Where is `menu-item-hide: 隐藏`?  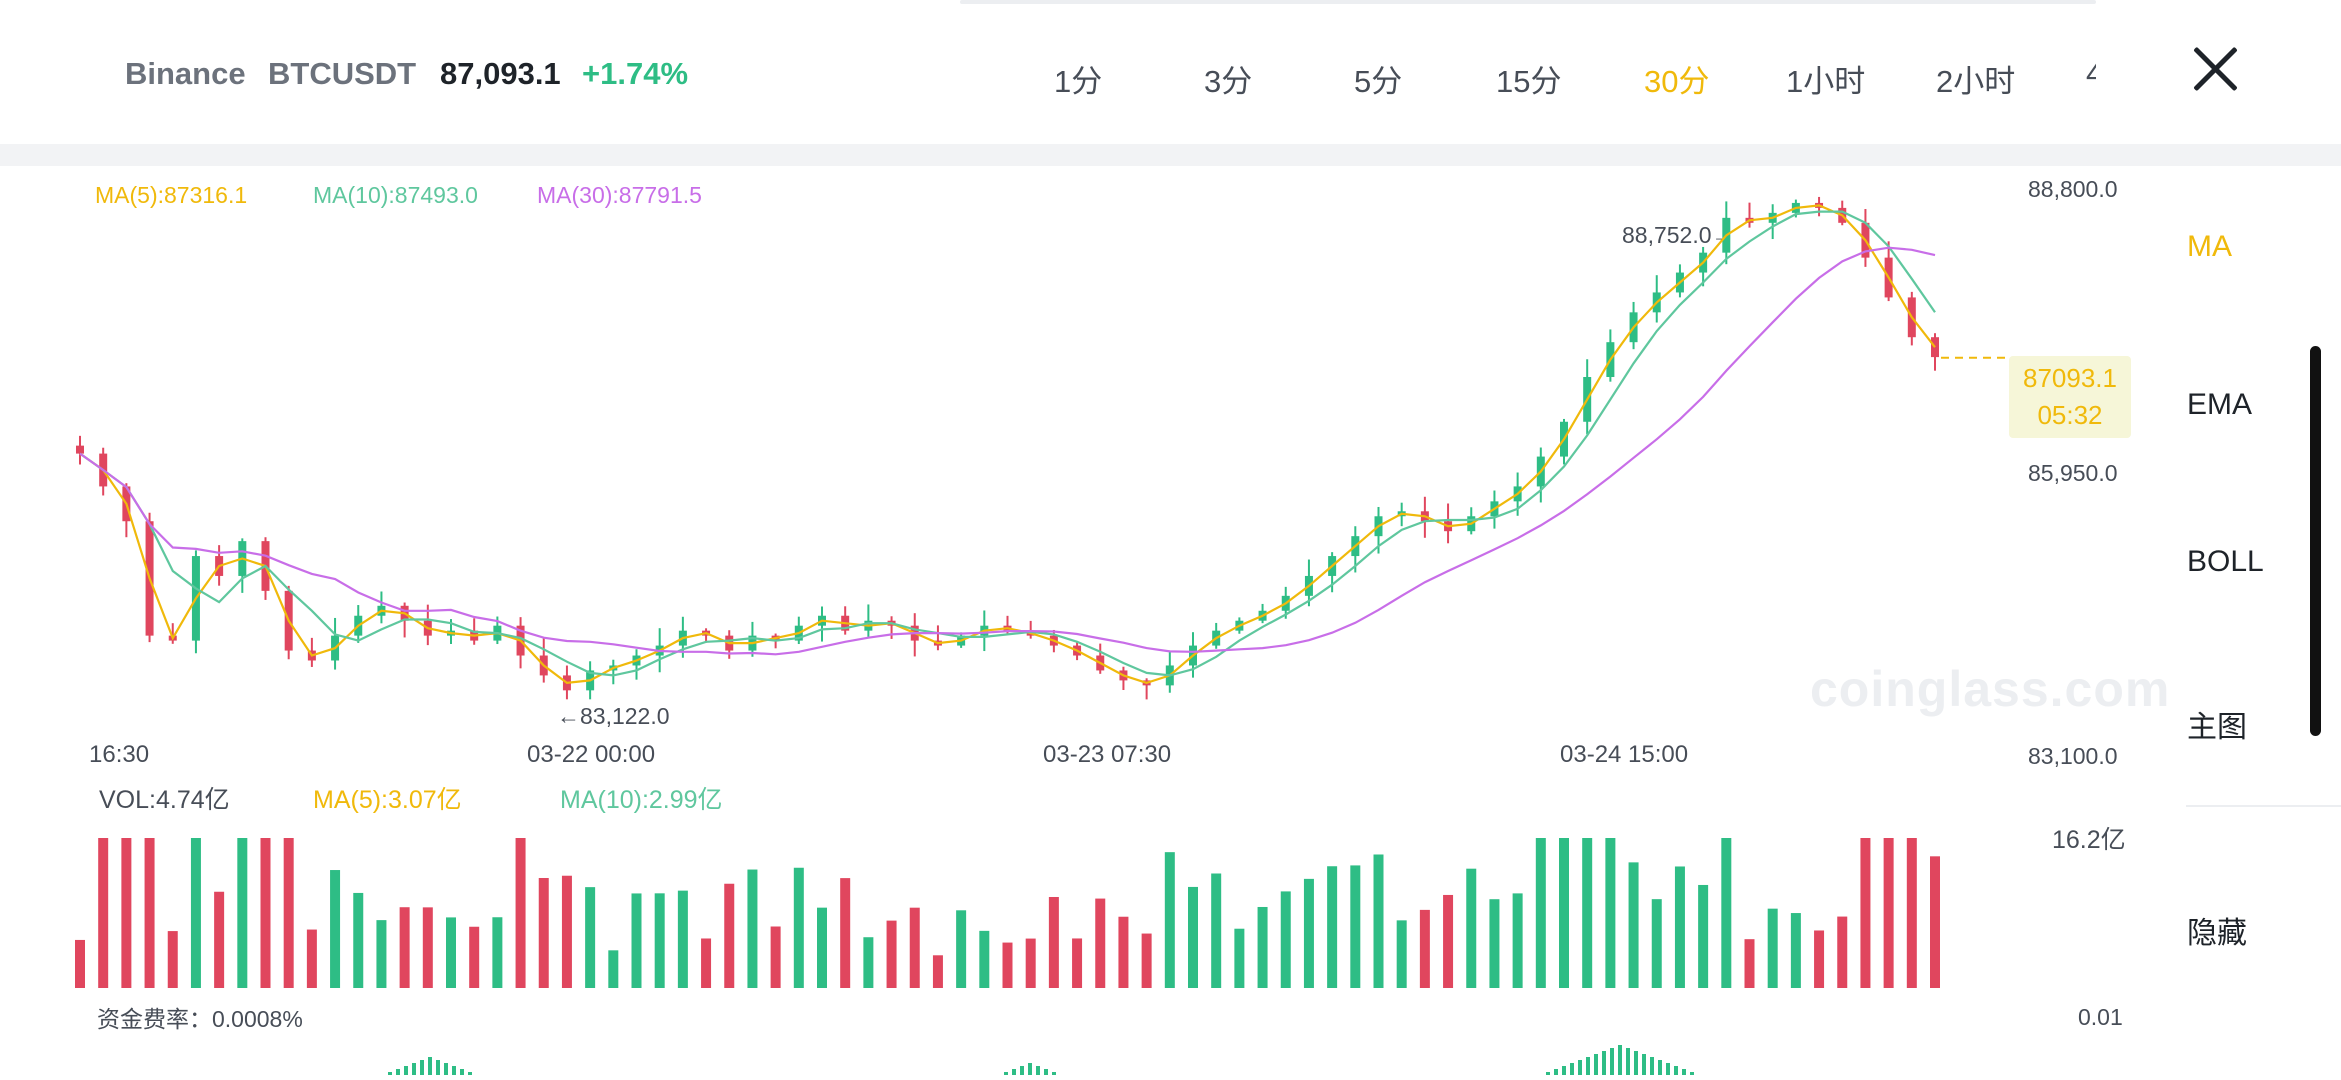 menu-item-hide: 隐藏 is located at coordinates (2217, 933).